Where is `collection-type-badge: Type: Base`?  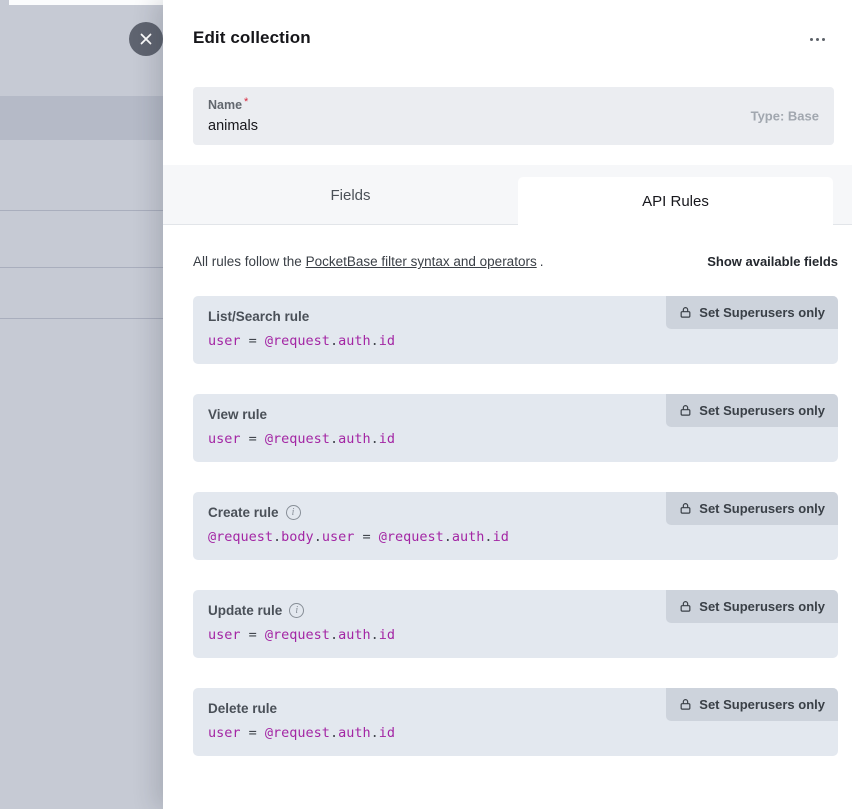
collection-type-badge: Type: Base is located at coordinates (784, 116).